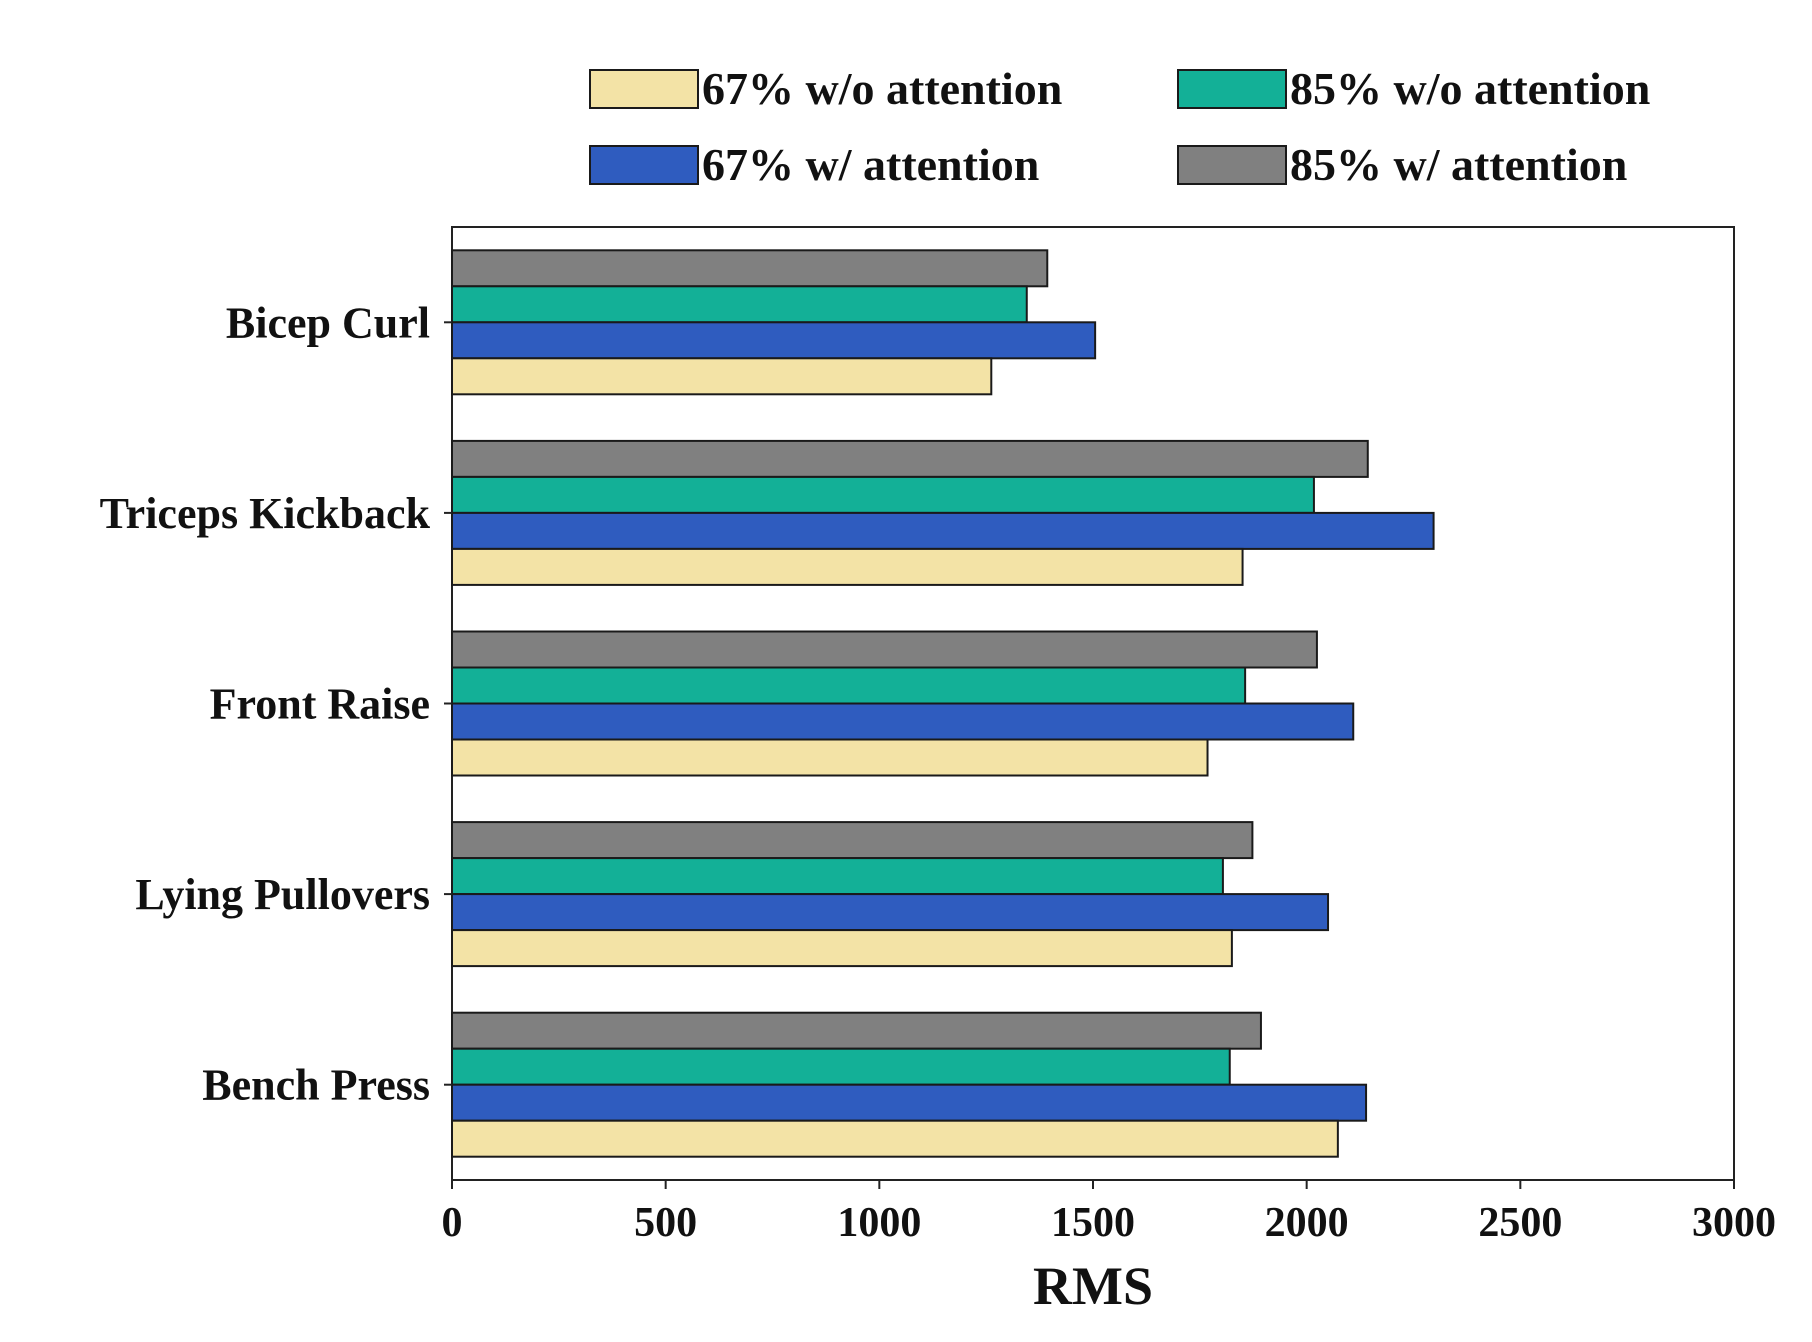 Image resolution: width=1812 pixels, height=1342 pixels. Describe the element at coordinates (841, 1066) in the screenshot. I see `bar-bench-press-85pct-w-o-attention` at that location.